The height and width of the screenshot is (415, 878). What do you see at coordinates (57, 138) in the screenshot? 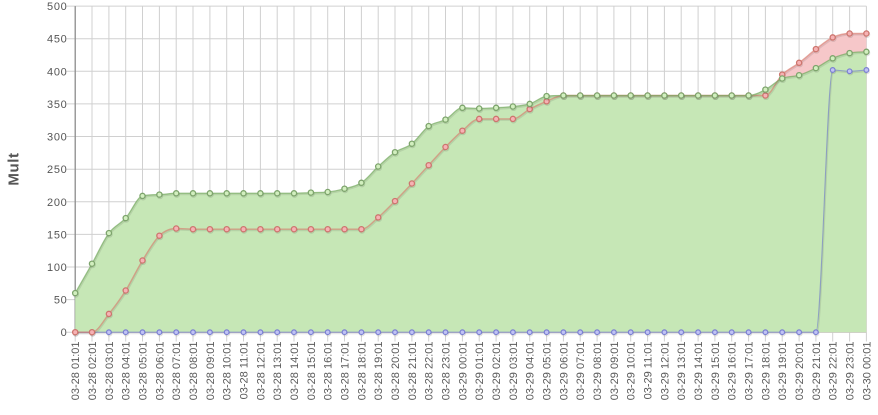
I see `svg-text: 300` at bounding box center [57, 138].